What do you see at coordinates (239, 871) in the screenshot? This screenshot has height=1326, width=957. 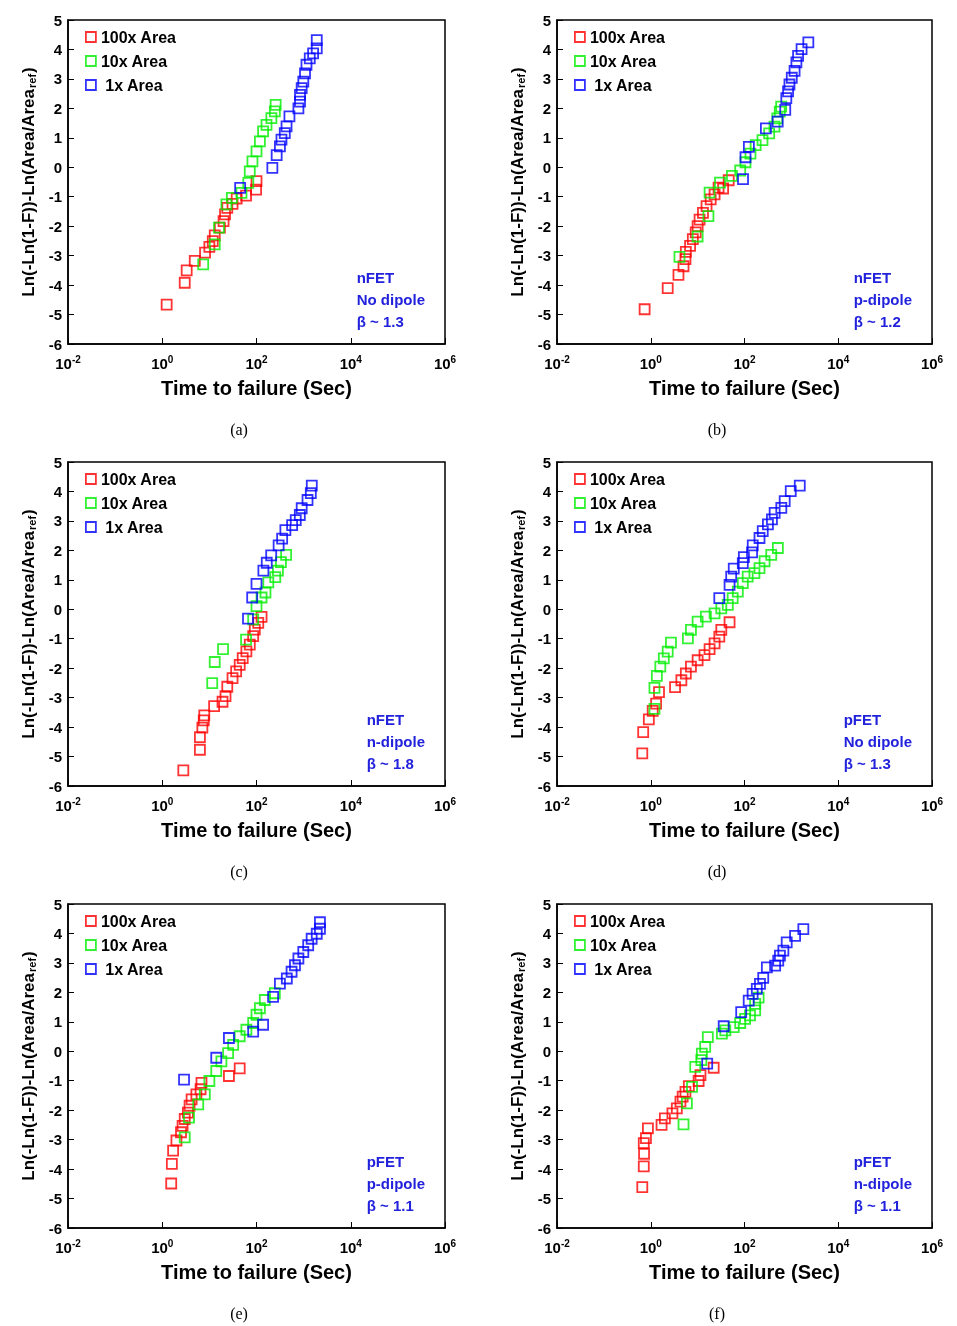 I see `text: (c)` at bounding box center [239, 871].